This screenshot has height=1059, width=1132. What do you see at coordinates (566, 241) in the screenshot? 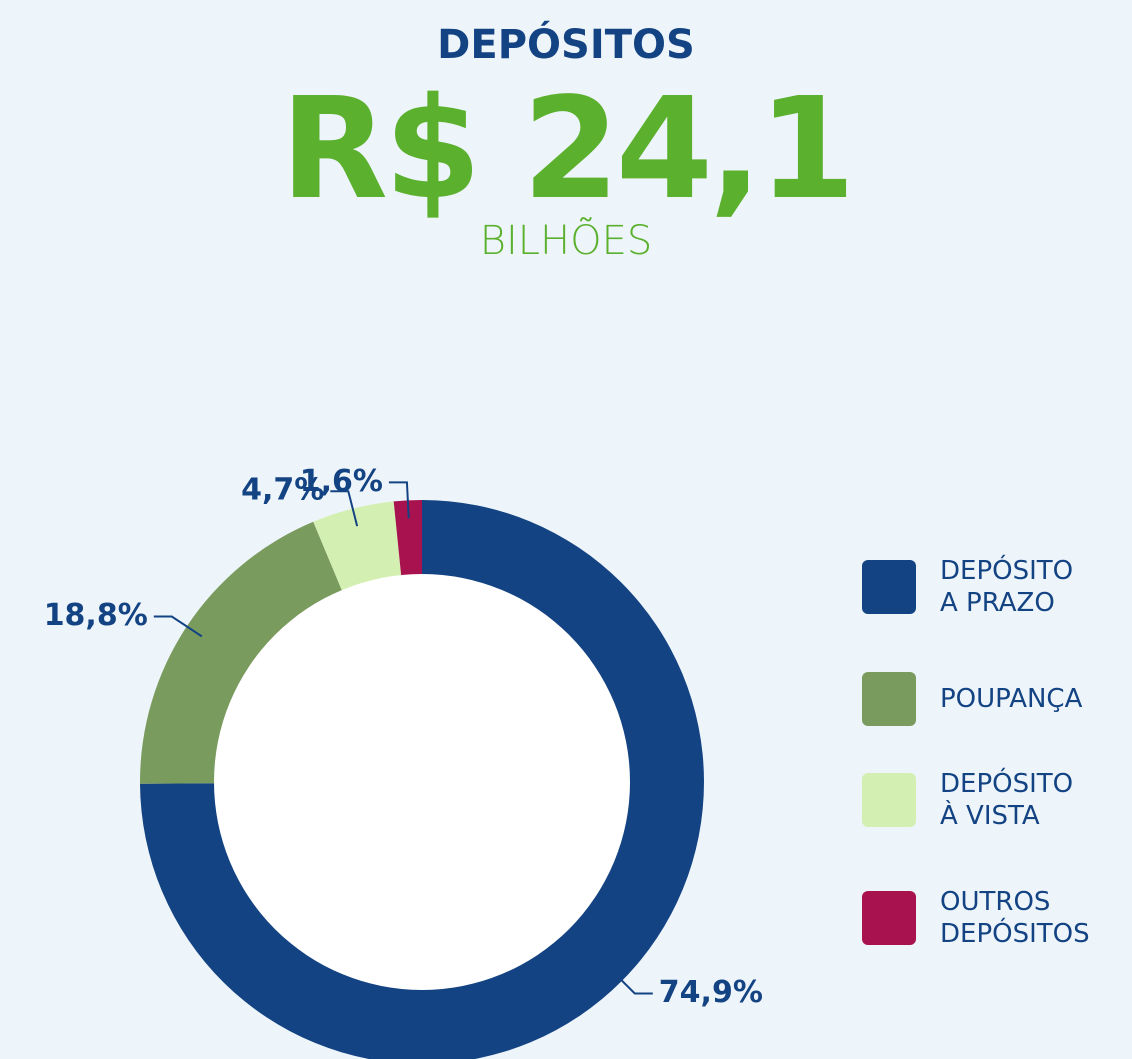
I see `subtitle: BILHÕES` at bounding box center [566, 241].